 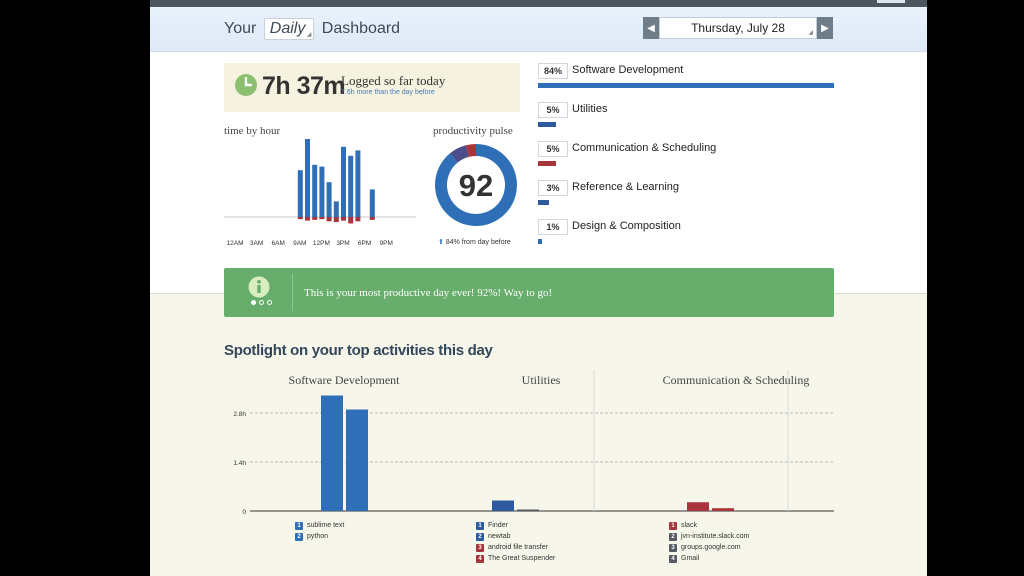 I want to click on period-dropdown: Daily, so click(x=289, y=29).